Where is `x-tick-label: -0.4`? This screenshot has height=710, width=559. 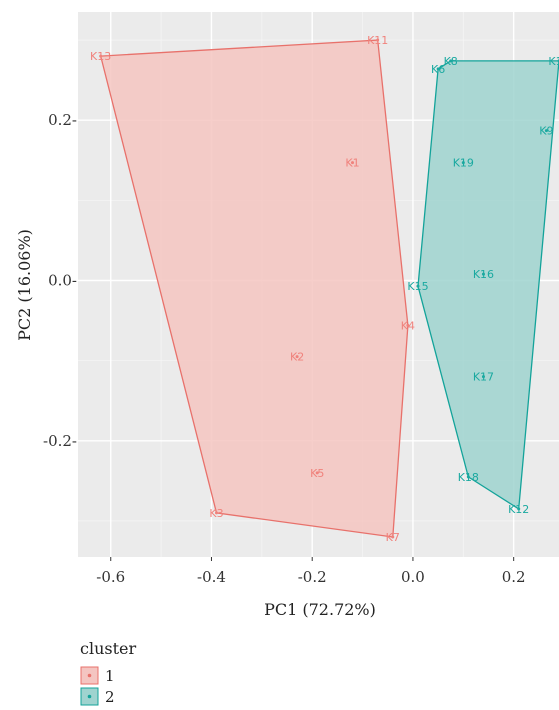 x-tick-label: -0.4 is located at coordinates (211, 577).